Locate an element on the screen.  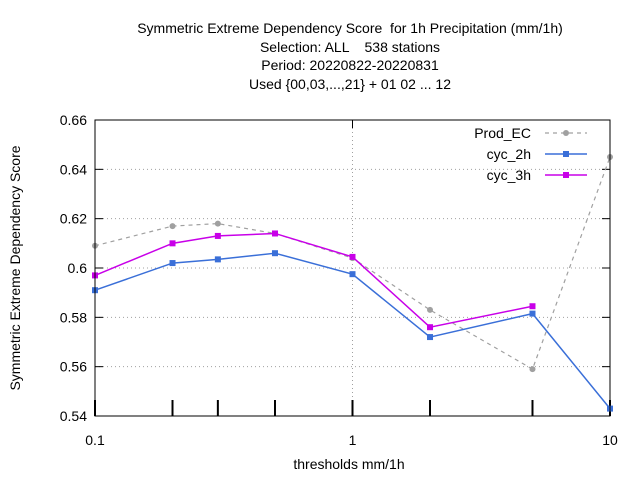
x-tick-label: 0.1 is located at coordinates (95, 440).